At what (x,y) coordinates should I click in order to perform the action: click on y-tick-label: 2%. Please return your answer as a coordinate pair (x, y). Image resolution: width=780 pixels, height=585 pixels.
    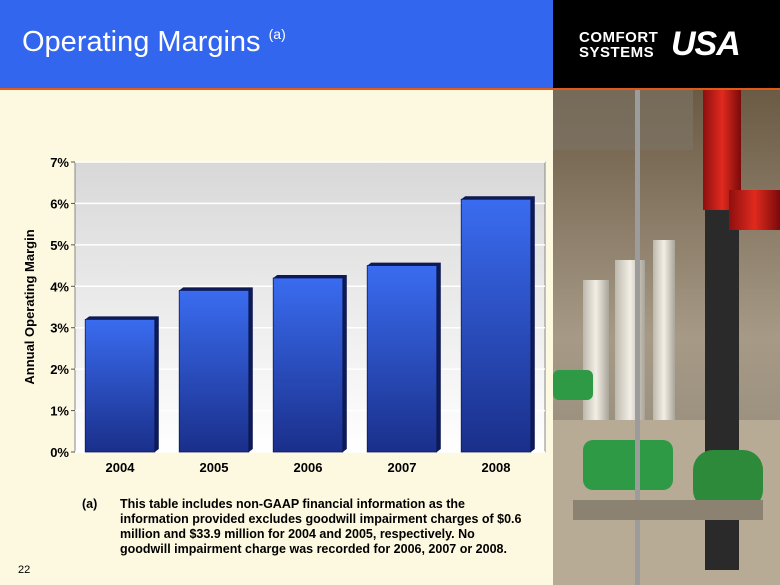
    Looking at the image, I should click on (59, 369).